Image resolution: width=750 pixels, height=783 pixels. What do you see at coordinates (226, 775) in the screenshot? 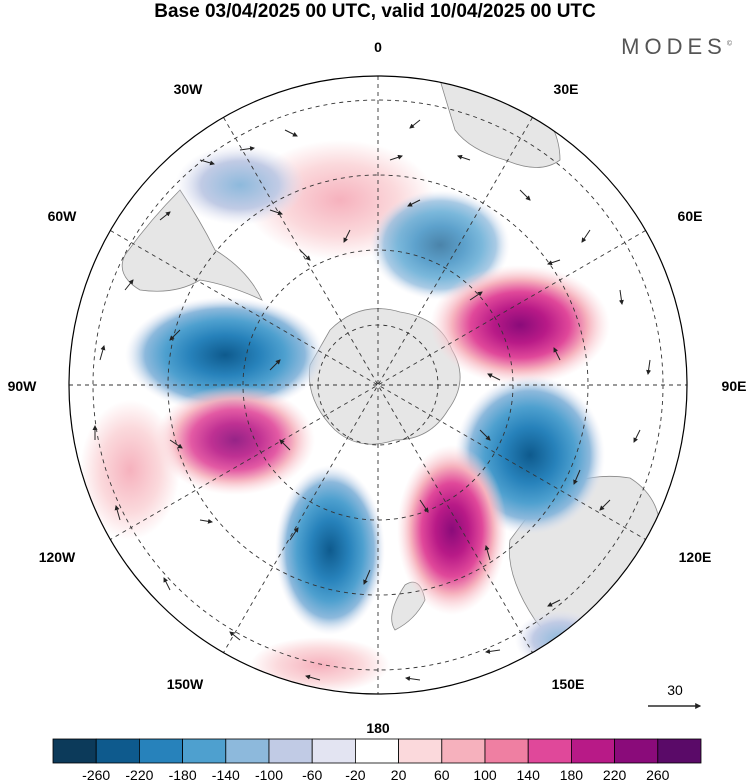
I see `colorbar-tick-label: -140` at bounding box center [226, 775].